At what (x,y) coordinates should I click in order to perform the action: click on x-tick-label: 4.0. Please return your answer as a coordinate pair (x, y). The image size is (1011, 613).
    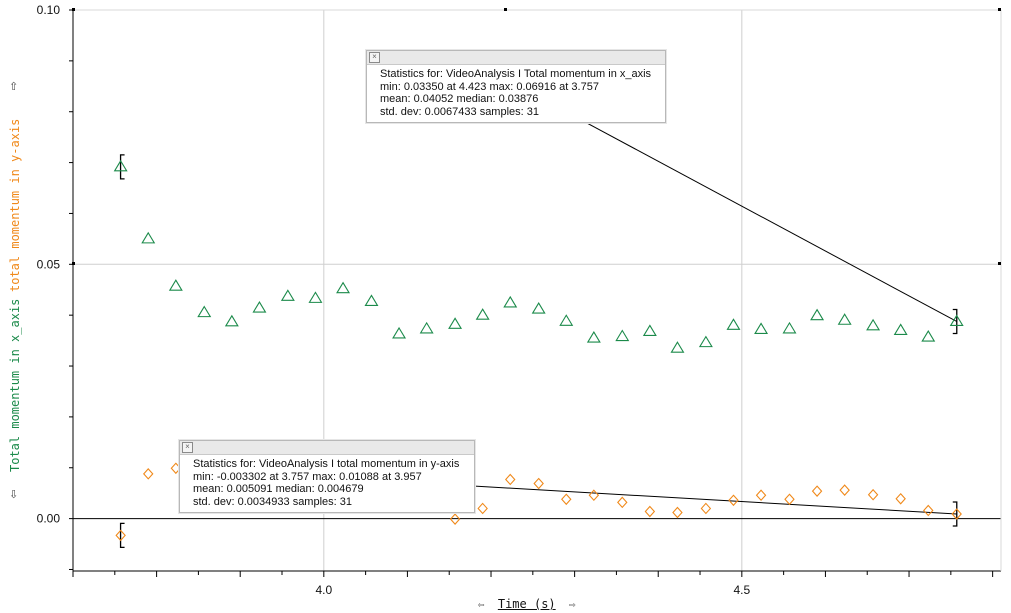
    Looking at the image, I should click on (323, 590).